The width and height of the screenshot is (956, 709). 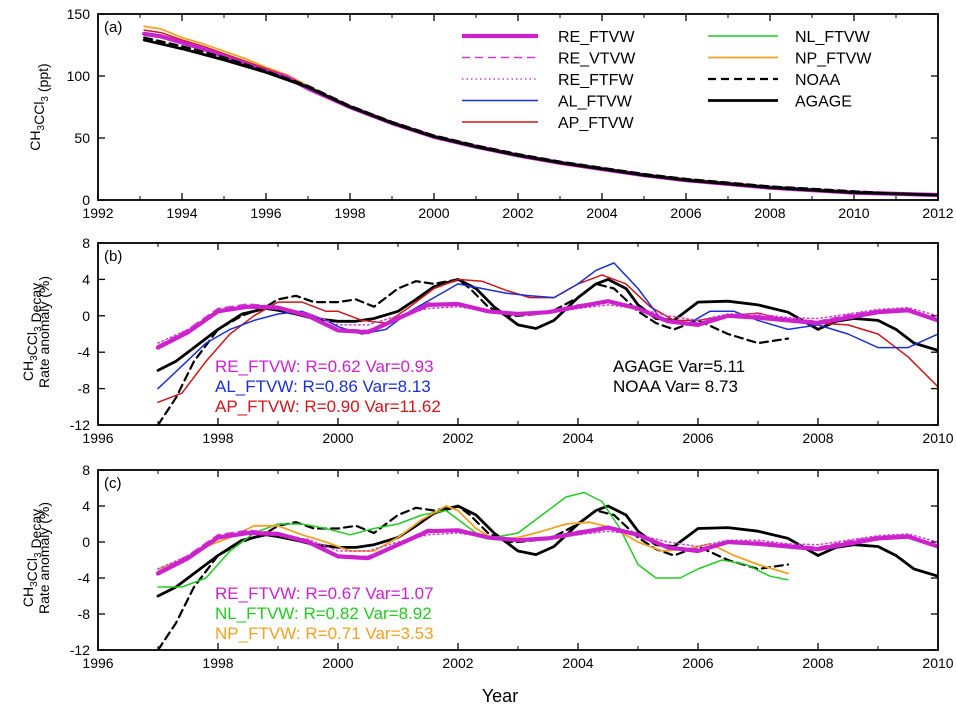 What do you see at coordinates (596, 80) in the screenshot?
I see `legend-label-re-ftfw: RE_FTFW` at bounding box center [596, 80].